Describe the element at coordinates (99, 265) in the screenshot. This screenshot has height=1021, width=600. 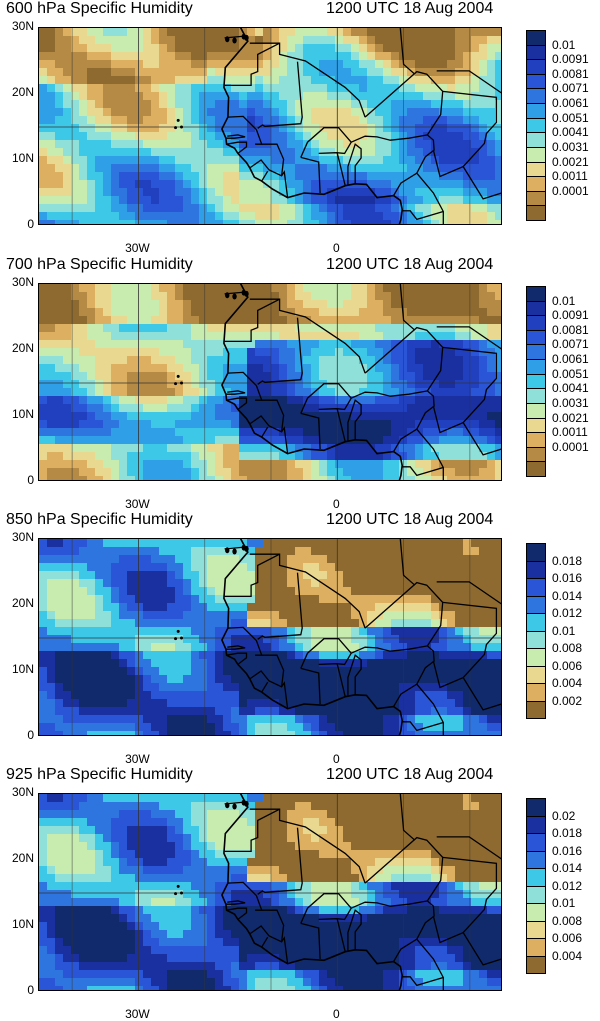
I see `panel-title: 700 hPa Specific Humidity` at that location.